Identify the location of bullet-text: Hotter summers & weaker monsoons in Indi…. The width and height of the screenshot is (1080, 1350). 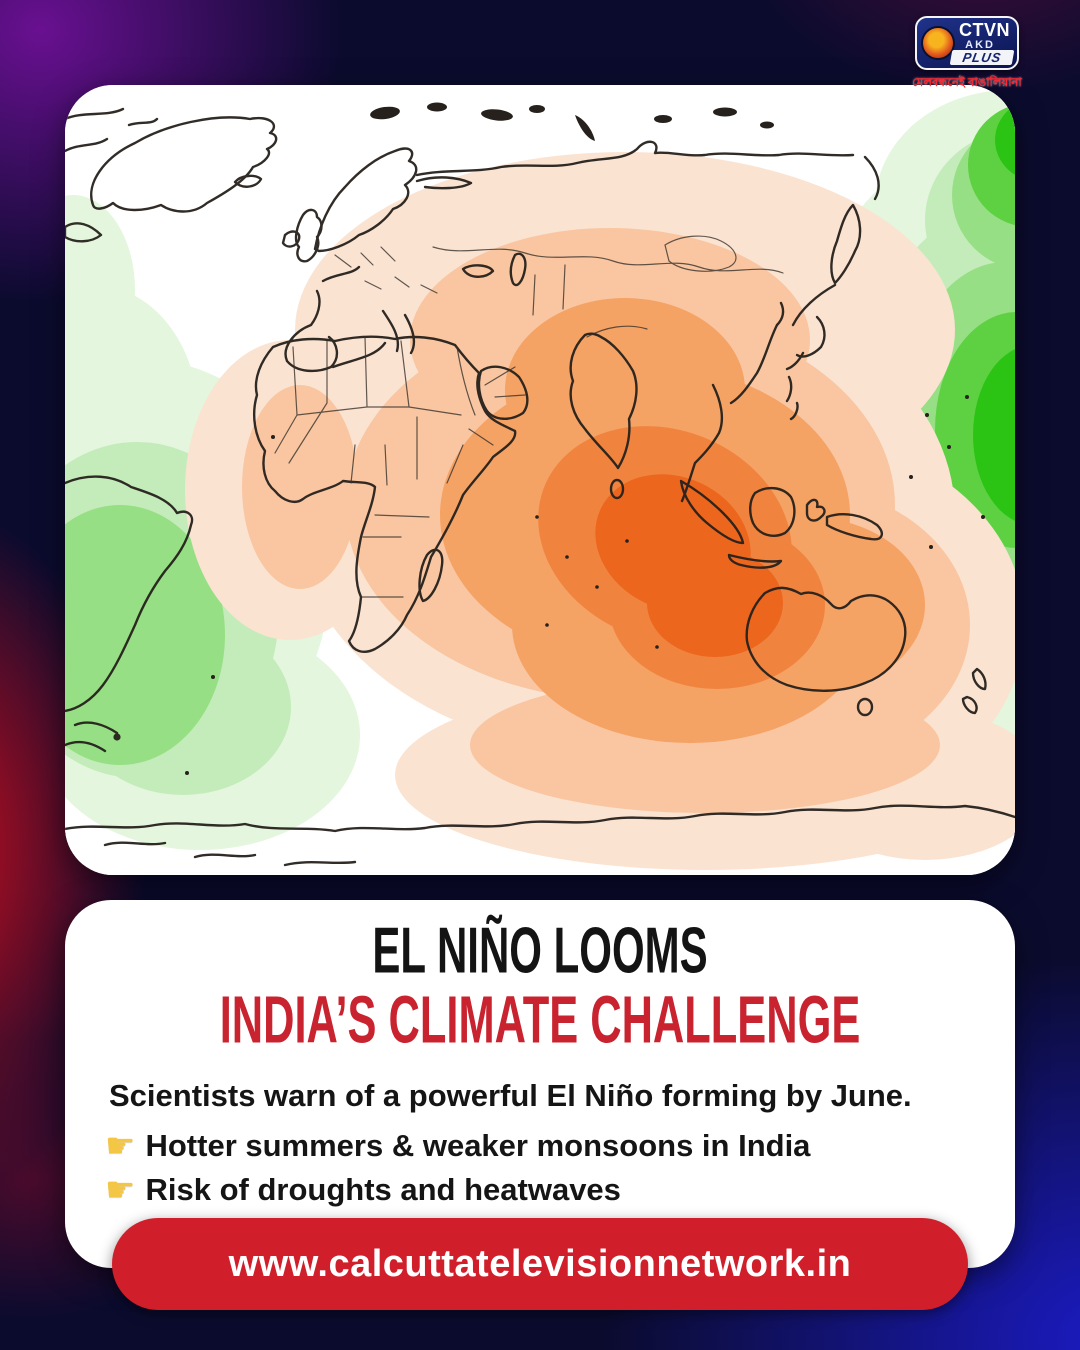
(478, 1145).